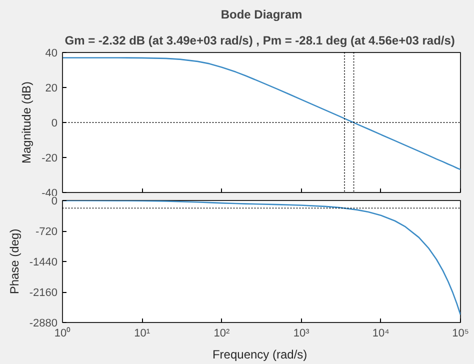 The image size is (474, 364). I want to click on x-tick-label: 10⁵, so click(460, 334).